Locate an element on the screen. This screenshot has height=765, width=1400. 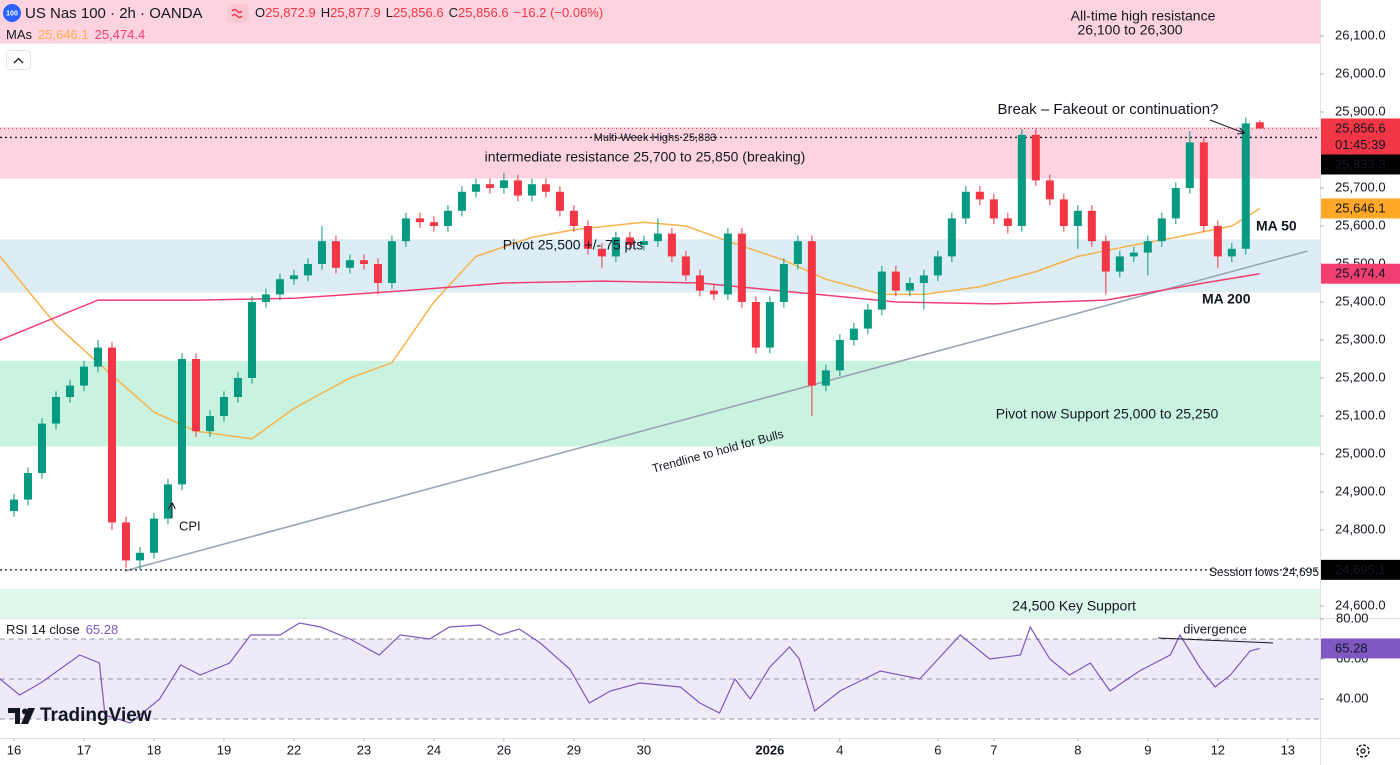
rsi-title: RSI 14 close is located at coordinates (43, 629).